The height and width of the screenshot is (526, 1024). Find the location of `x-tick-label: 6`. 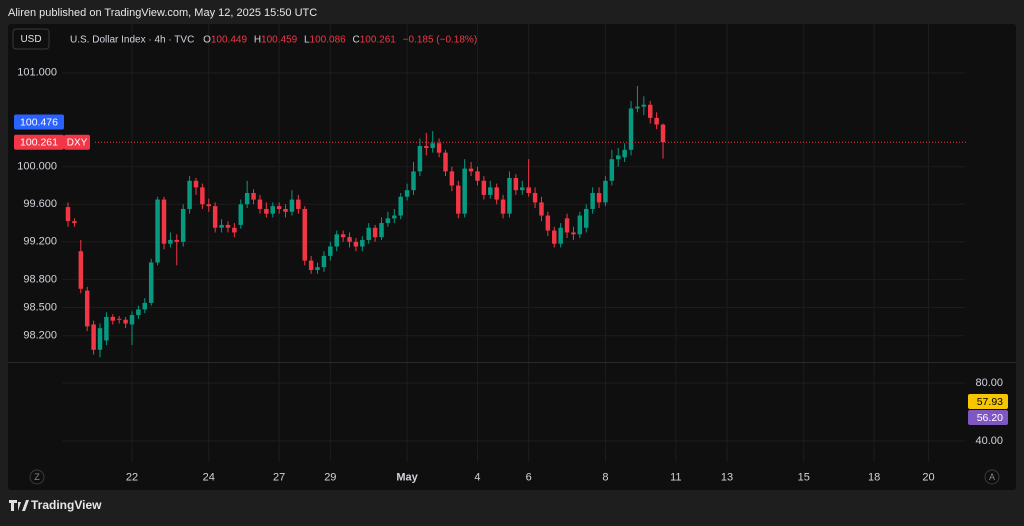

x-tick-label: 6 is located at coordinates (529, 477).